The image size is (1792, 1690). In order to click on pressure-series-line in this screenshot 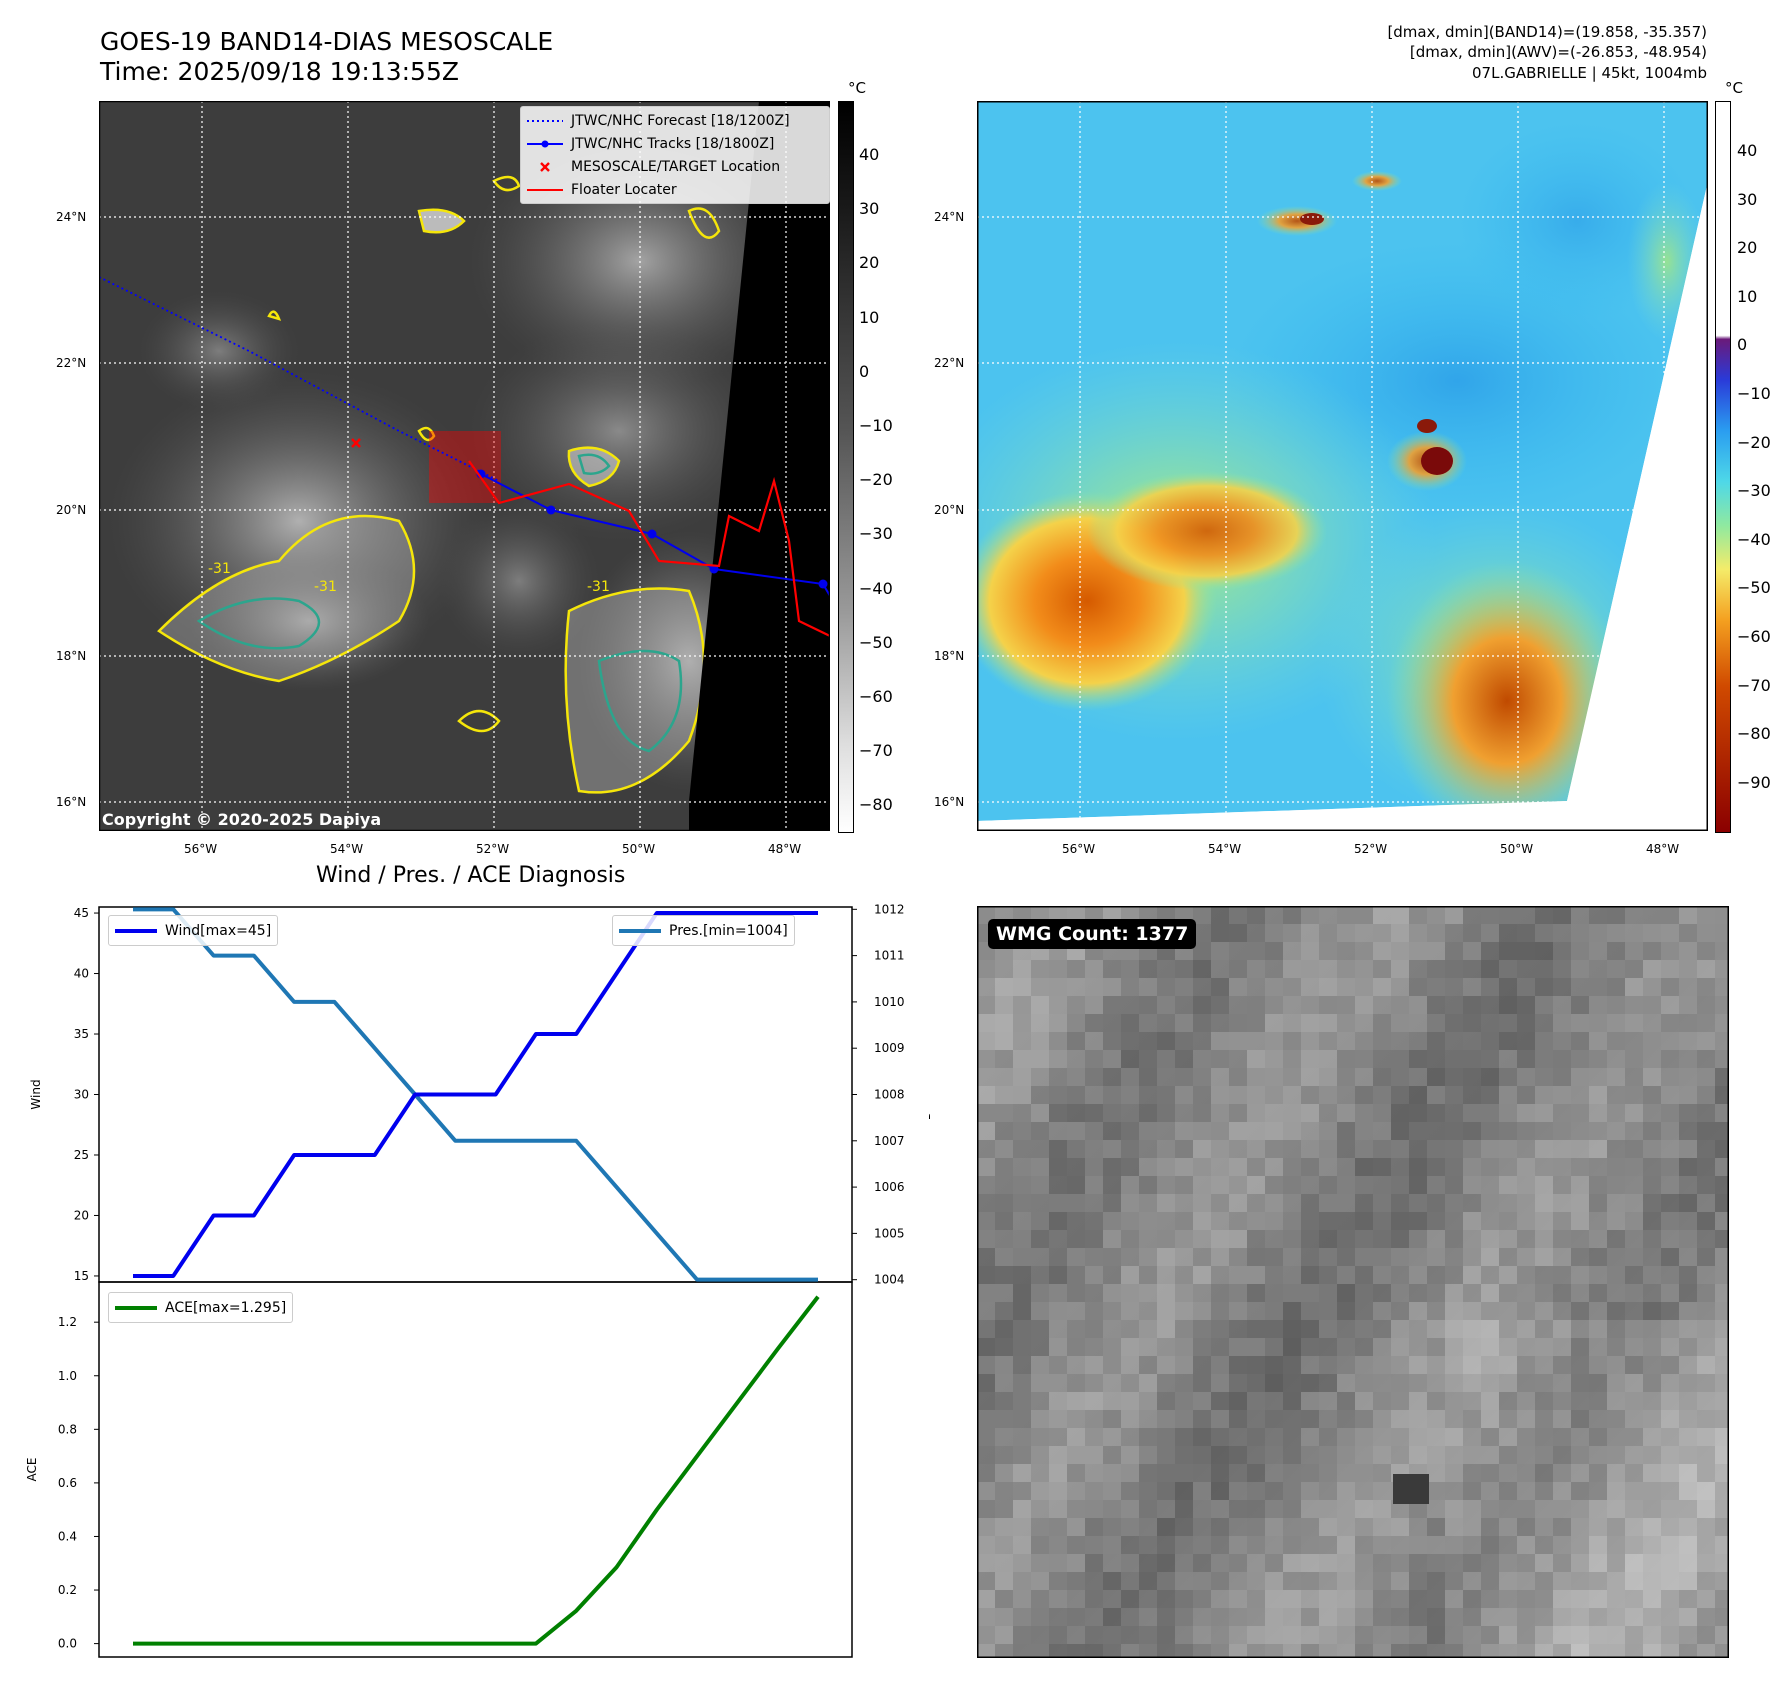, I will do `click(475, 1094)`.